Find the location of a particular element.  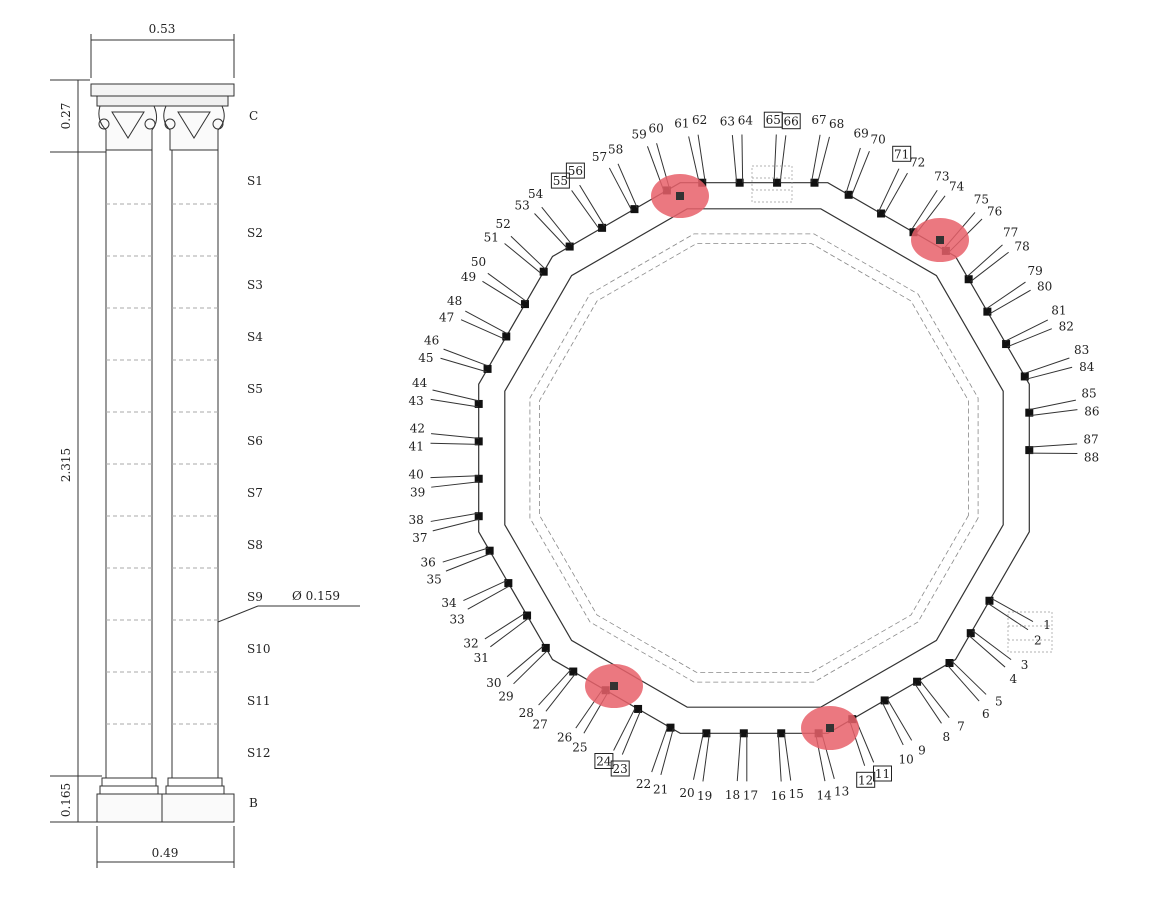

sensor-label: 30 is located at coordinates (493, 683).